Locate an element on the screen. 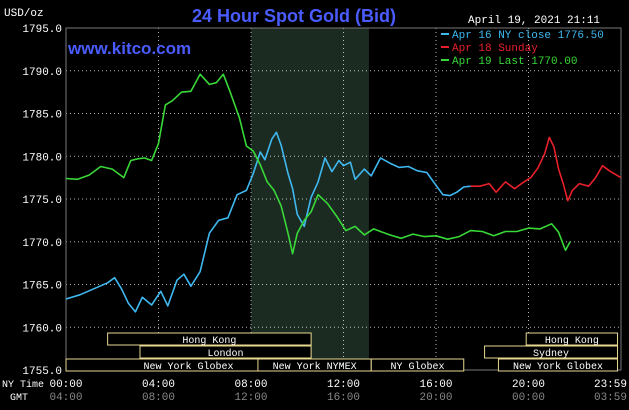 Image resolution: width=629 pixels, height=410 pixels. y-tick-label: 1780.0 is located at coordinates (42, 158).